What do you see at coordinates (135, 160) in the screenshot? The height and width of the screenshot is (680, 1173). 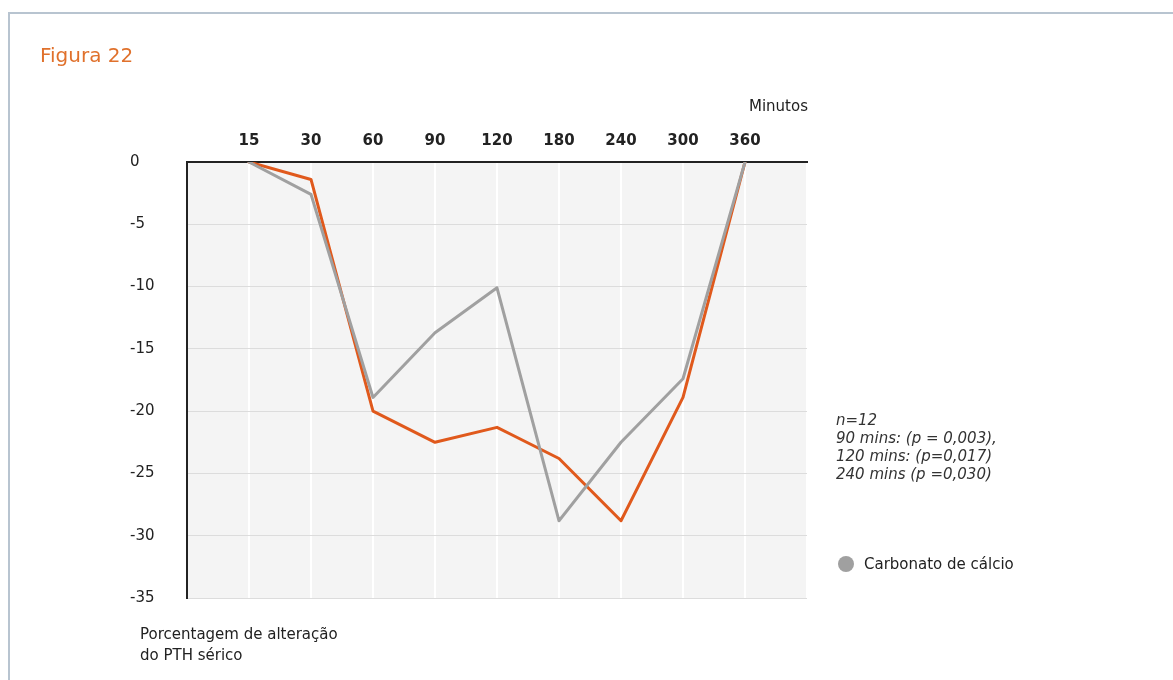 I see `y-tick-label: 0` at bounding box center [135, 160].